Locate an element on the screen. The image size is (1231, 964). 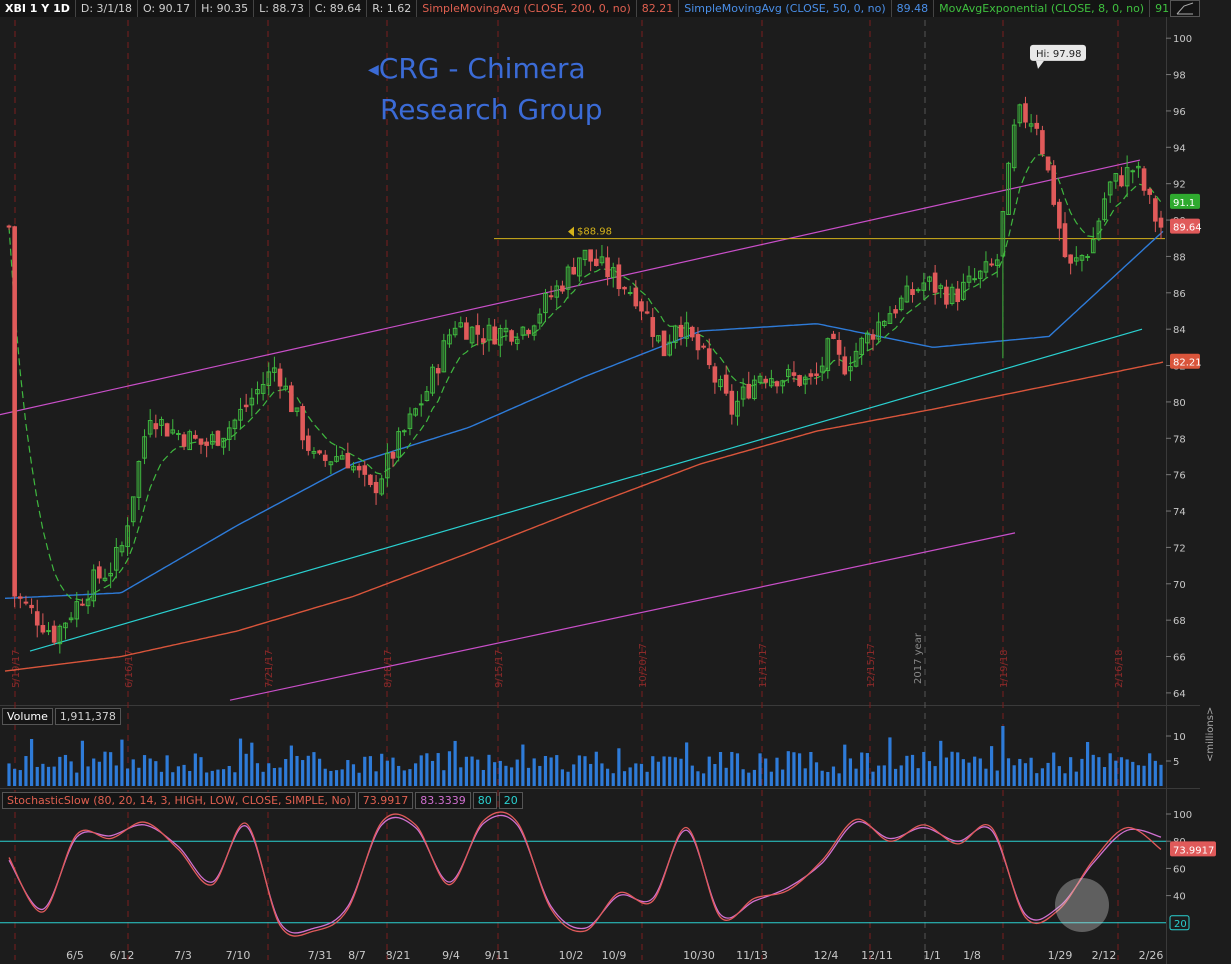
stochastic-k-value: 73.9917 is located at coordinates (385, 800).